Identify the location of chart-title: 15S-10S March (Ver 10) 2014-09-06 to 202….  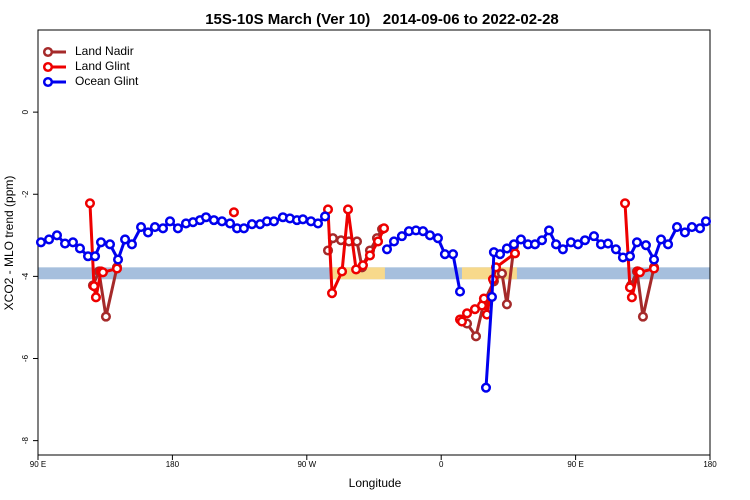
(382, 19).